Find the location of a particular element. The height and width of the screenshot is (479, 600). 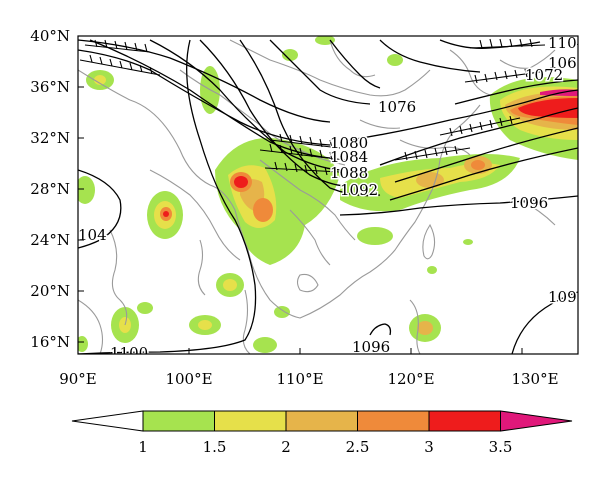

contour-label-1072: 1072 is located at coordinates (544, 75).